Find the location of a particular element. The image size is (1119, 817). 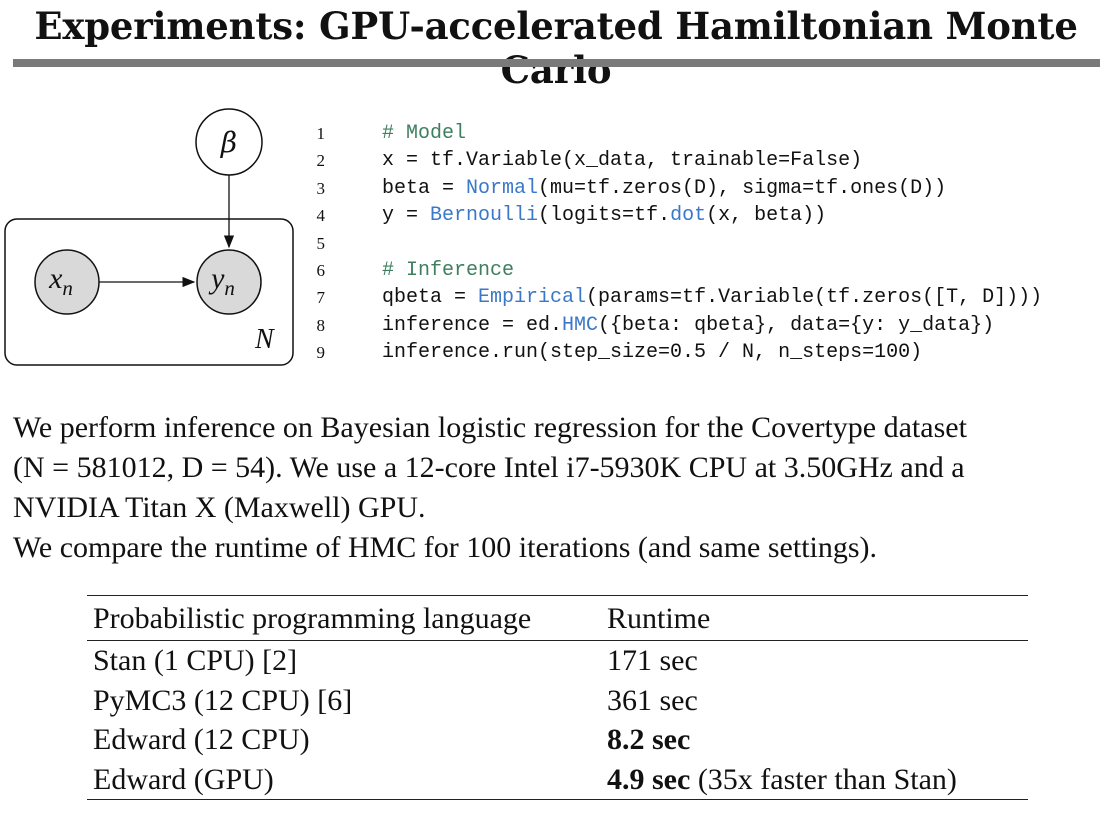

cell-language: Edward (12 CPU) is located at coordinates (201, 740).